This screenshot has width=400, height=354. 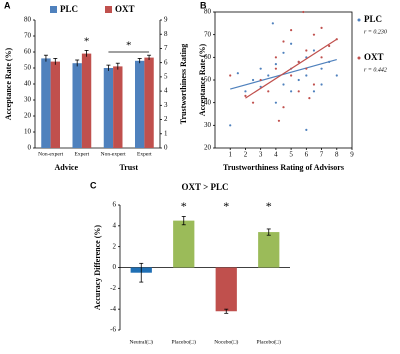 What do you see at coordinates (128, 167) in the screenshot?
I see `group-label: Trust` at bounding box center [128, 167].